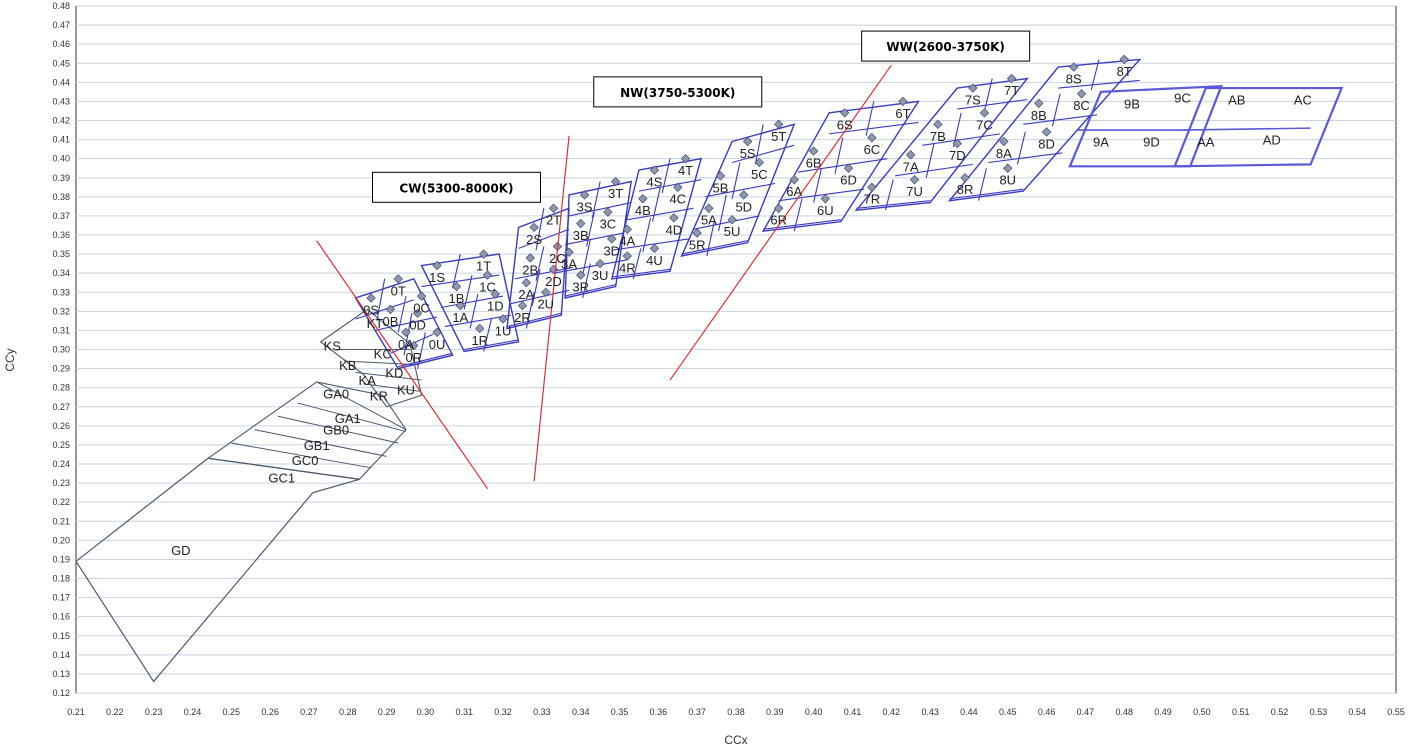 The width and height of the screenshot is (1426, 751). Describe the element at coordinates (61, 502) in the screenshot. I see `y-tick-label: 0.22` at that location.